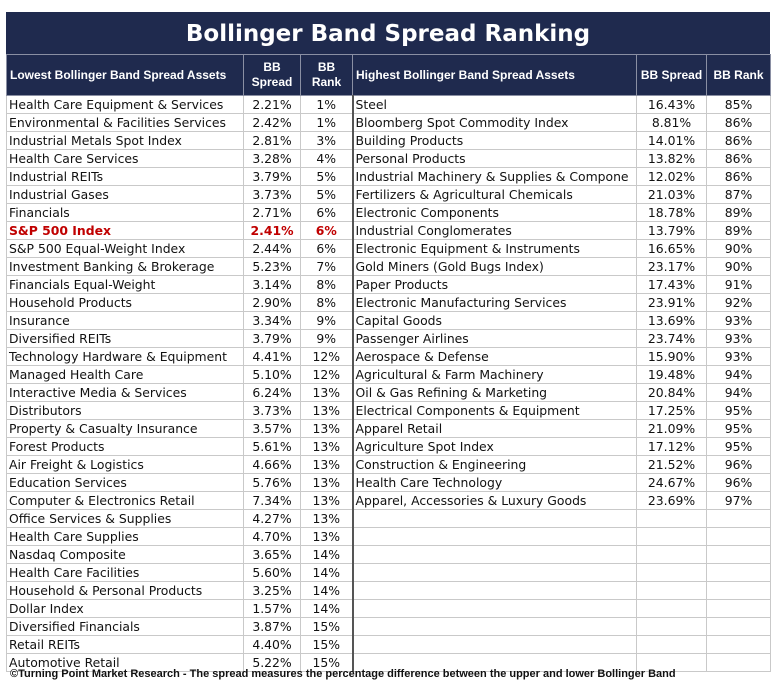 Image resolution: width=776 pixels, height=693 pixels. Describe the element at coordinates (125, 410) in the screenshot. I see `lowest-asset-name: Distributors` at that location.